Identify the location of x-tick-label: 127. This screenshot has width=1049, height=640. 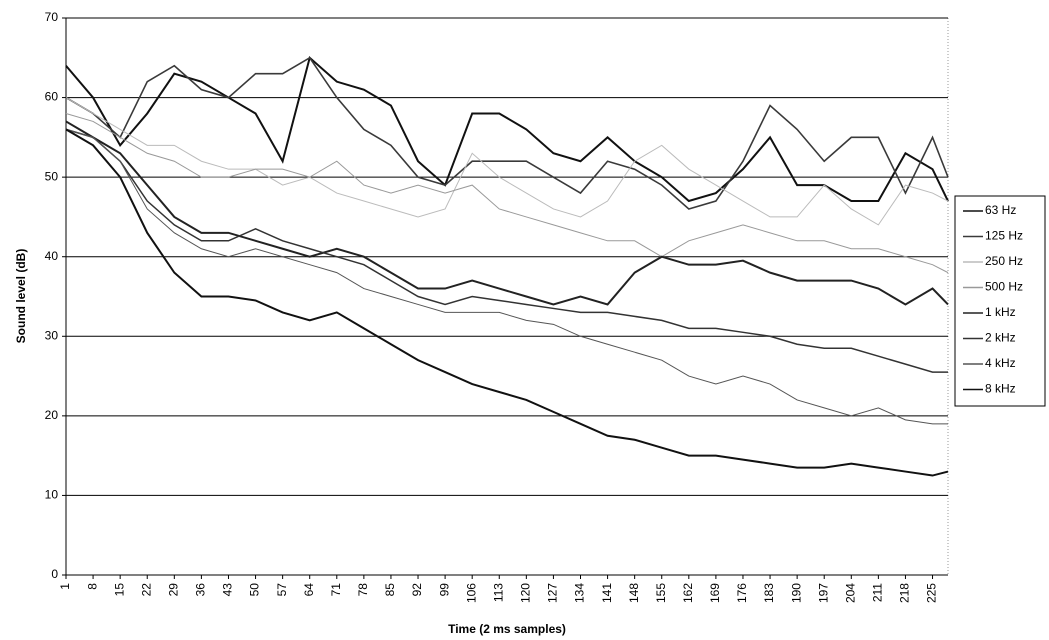
(553, 593).